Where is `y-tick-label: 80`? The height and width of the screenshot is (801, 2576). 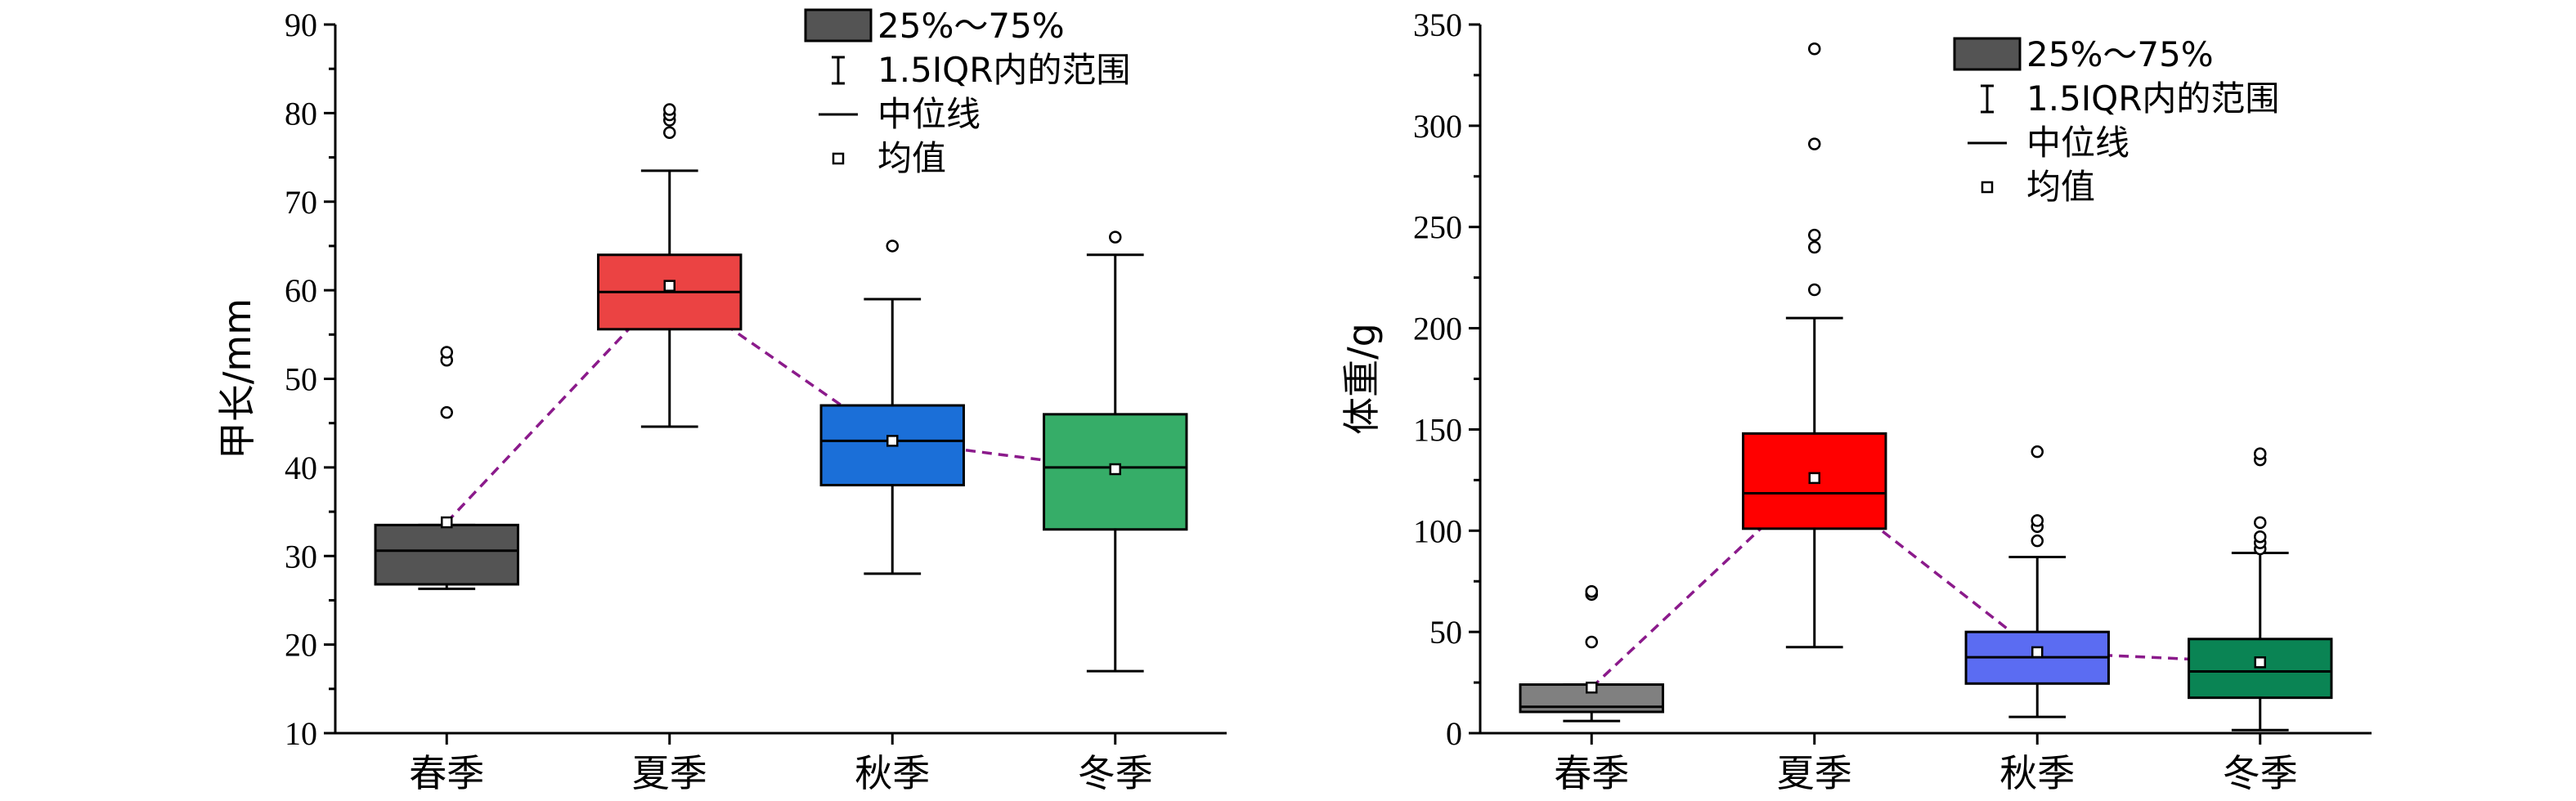
y-tick-label: 80 is located at coordinates (301, 114).